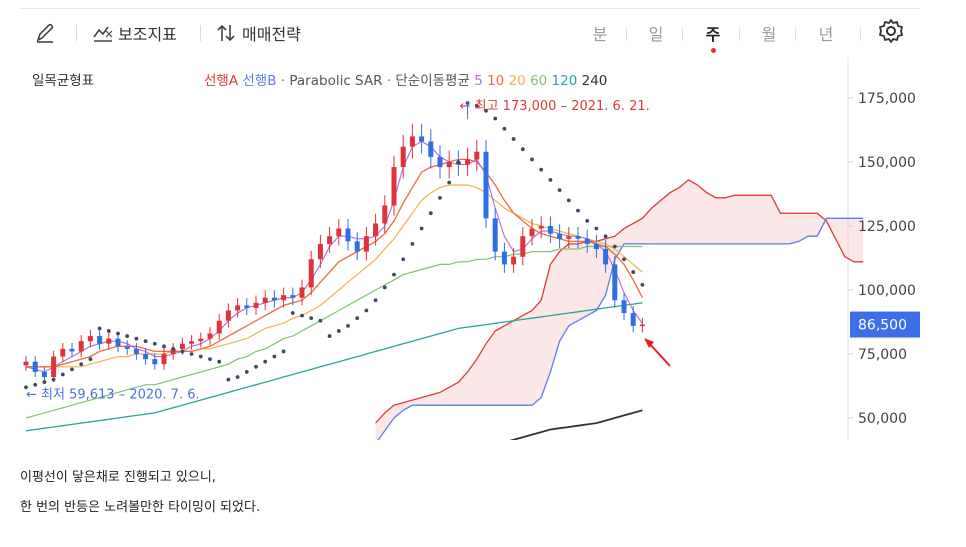 This screenshot has width=966, height=547. What do you see at coordinates (887, 99) in the screenshot?
I see `y-tick-label: 175,000` at bounding box center [887, 99].